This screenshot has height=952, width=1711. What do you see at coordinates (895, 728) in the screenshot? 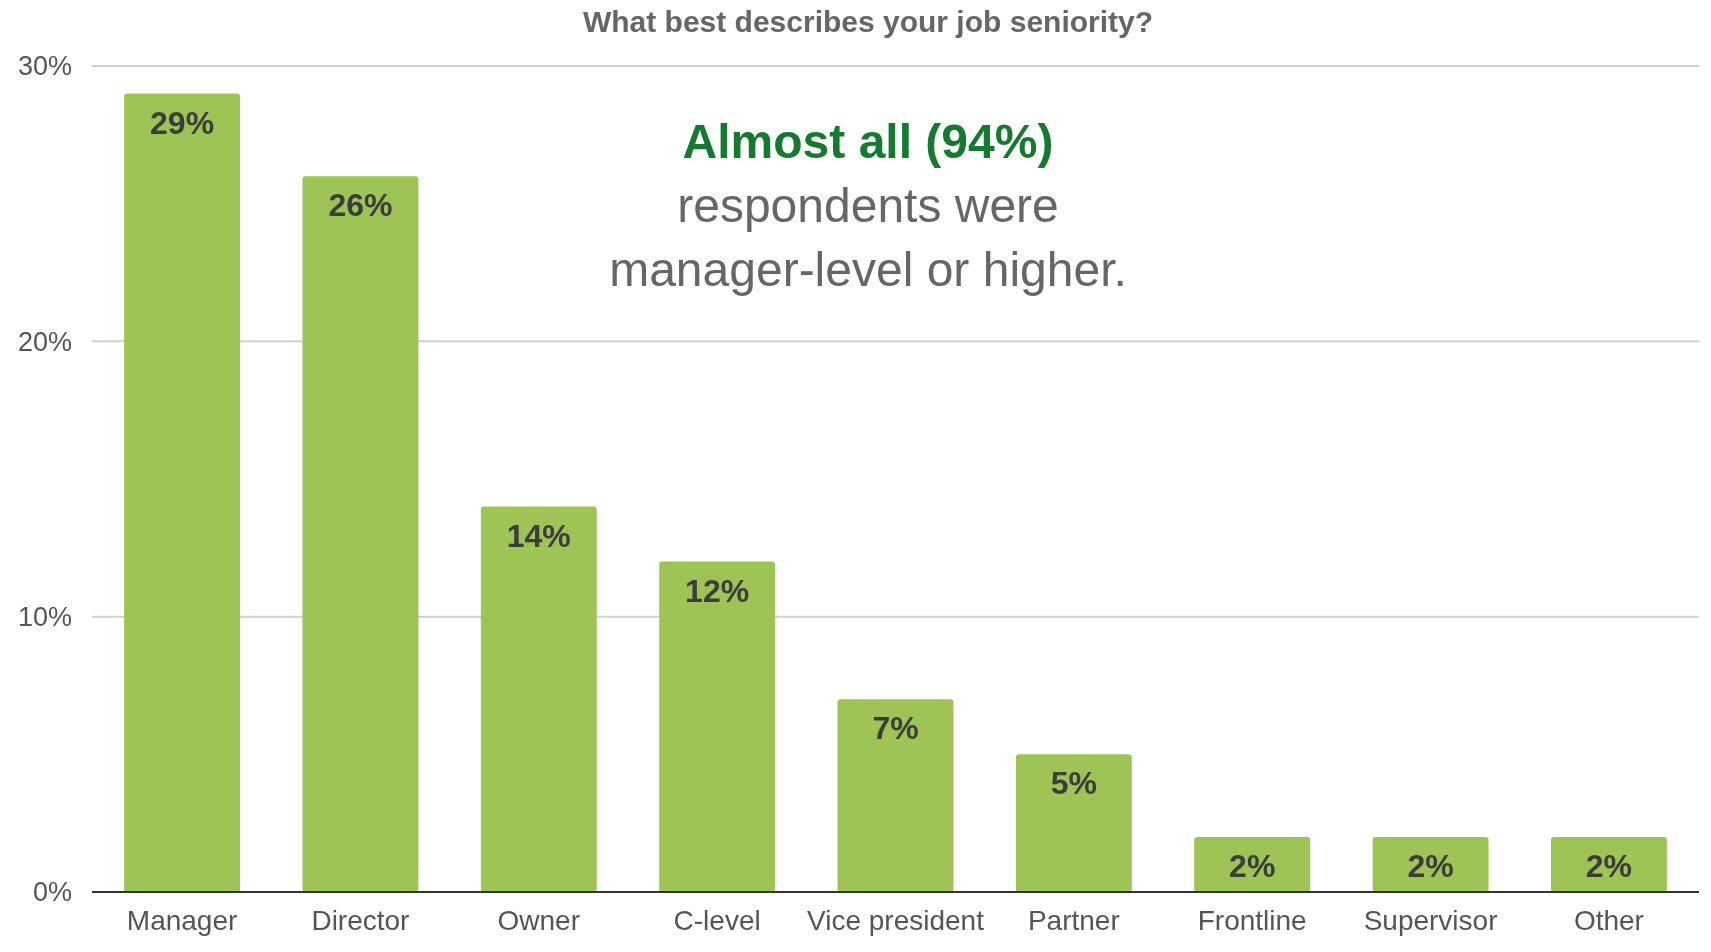
I see `data-label: 7%` at bounding box center [895, 728].